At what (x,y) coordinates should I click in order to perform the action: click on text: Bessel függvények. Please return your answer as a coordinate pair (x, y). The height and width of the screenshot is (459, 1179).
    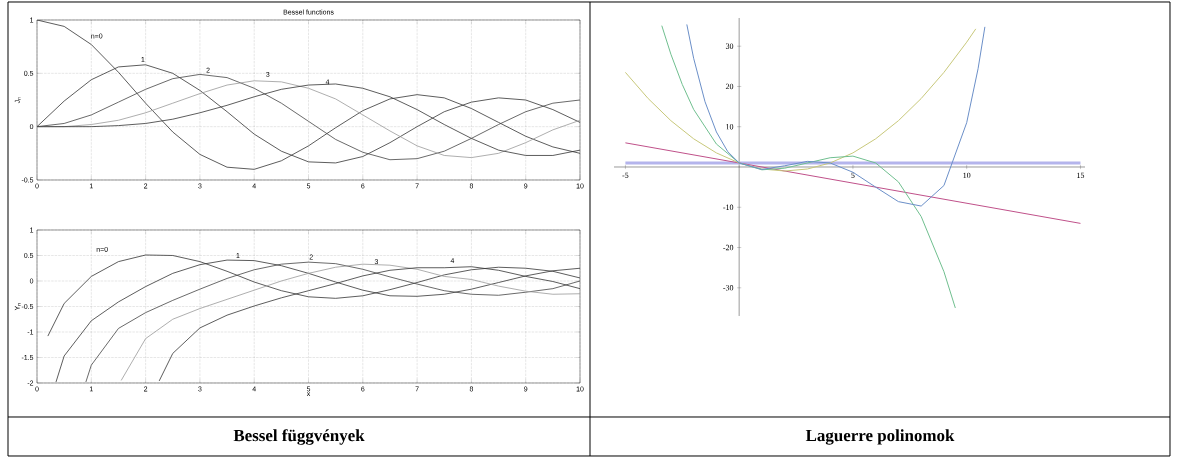
    Looking at the image, I should click on (299, 437).